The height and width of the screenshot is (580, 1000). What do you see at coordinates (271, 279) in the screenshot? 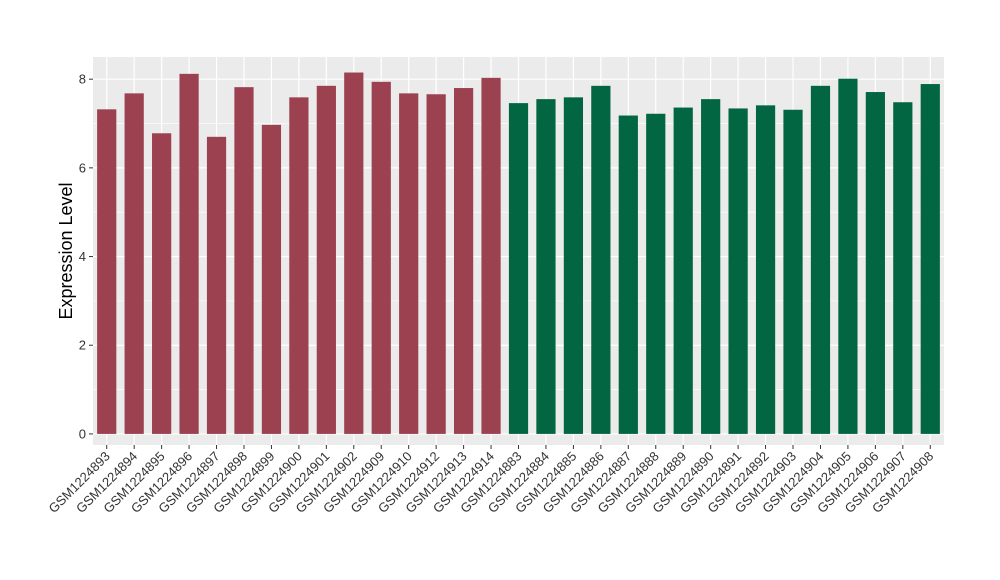
I see `bar-GSM1224899` at bounding box center [271, 279].